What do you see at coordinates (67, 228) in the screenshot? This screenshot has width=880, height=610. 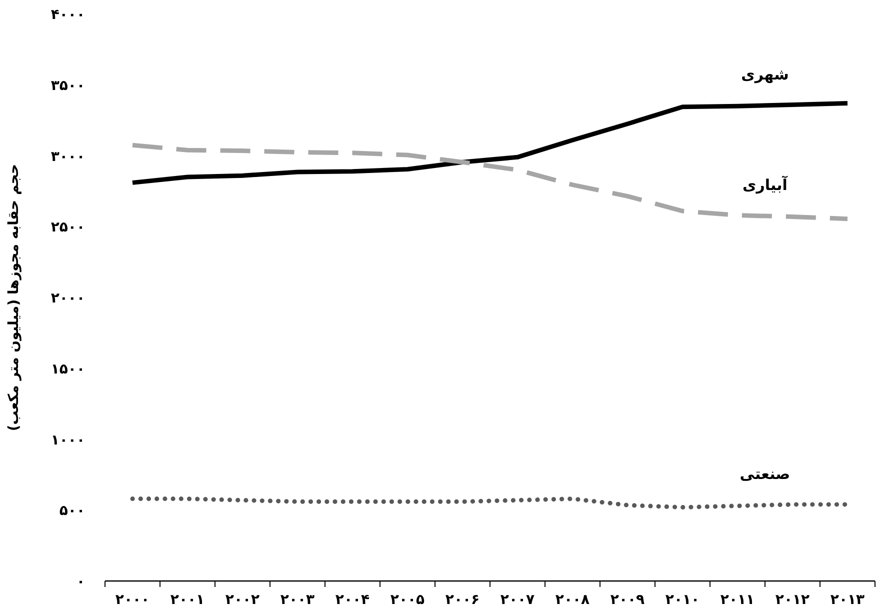 I see `y-tick-label: ۲۵۰۰` at bounding box center [67, 228].